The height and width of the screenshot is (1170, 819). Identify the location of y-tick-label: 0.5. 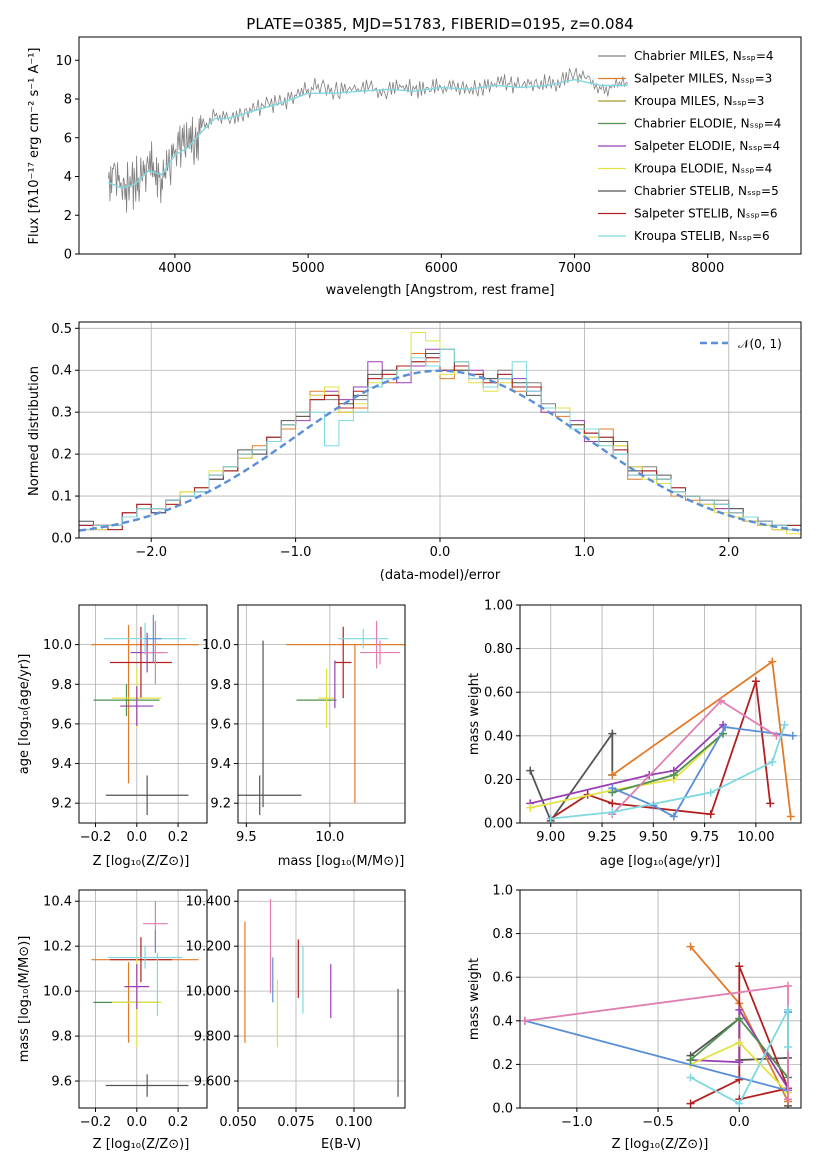
(61, 329).